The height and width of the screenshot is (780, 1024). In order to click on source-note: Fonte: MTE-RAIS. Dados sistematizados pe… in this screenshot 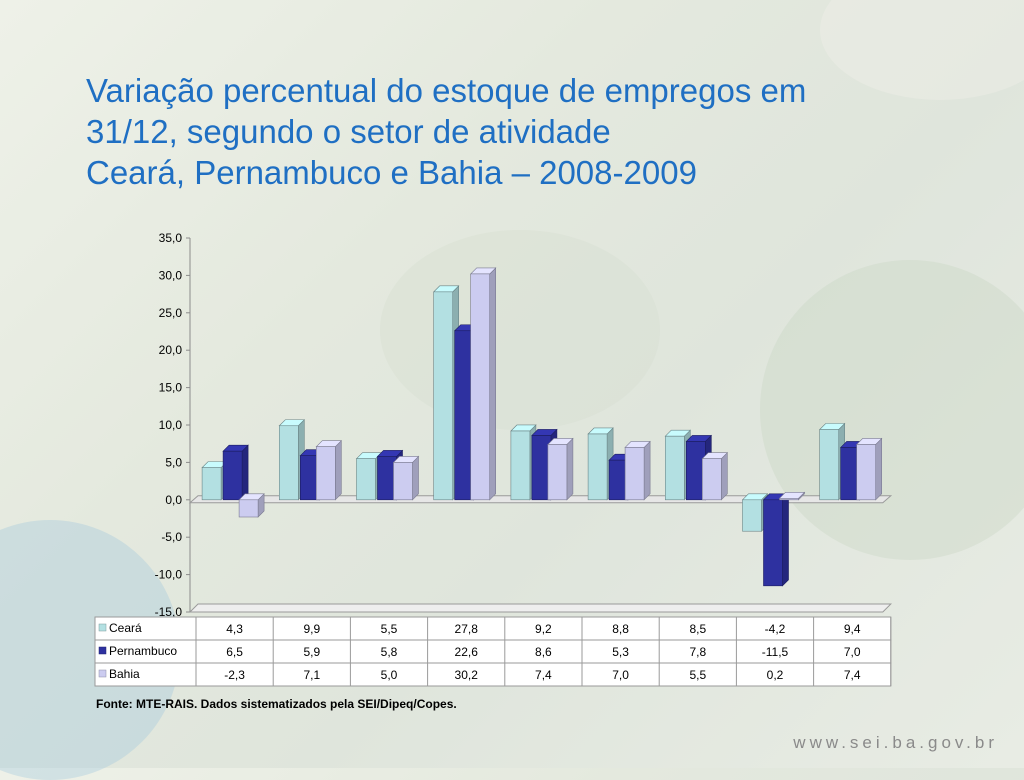, I will do `click(276, 704)`.